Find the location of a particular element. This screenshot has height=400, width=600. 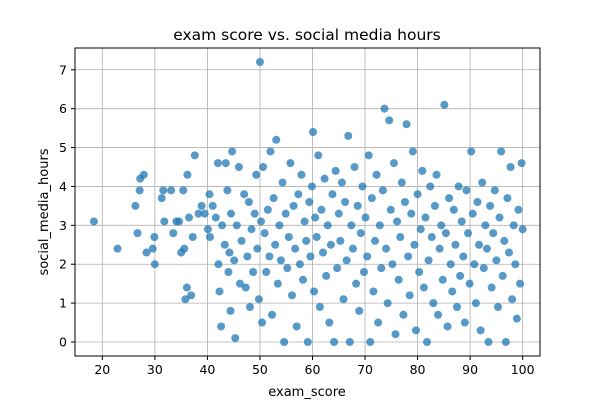

x-tick-label: 80 is located at coordinates (418, 369).